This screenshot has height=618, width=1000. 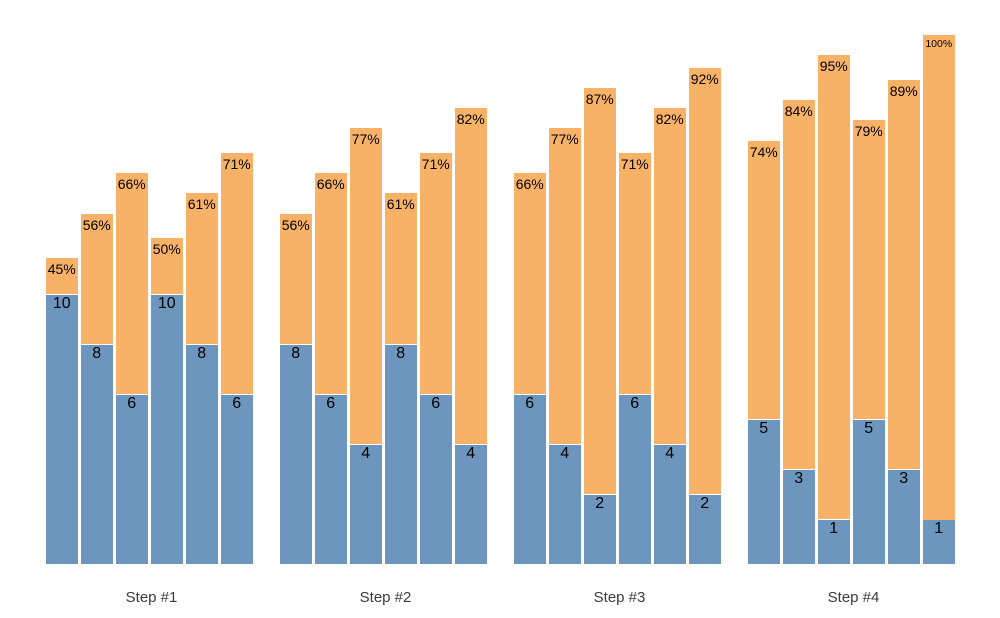 What do you see at coordinates (868, 131) in the screenshot?
I see `percent-label: 79%` at bounding box center [868, 131].